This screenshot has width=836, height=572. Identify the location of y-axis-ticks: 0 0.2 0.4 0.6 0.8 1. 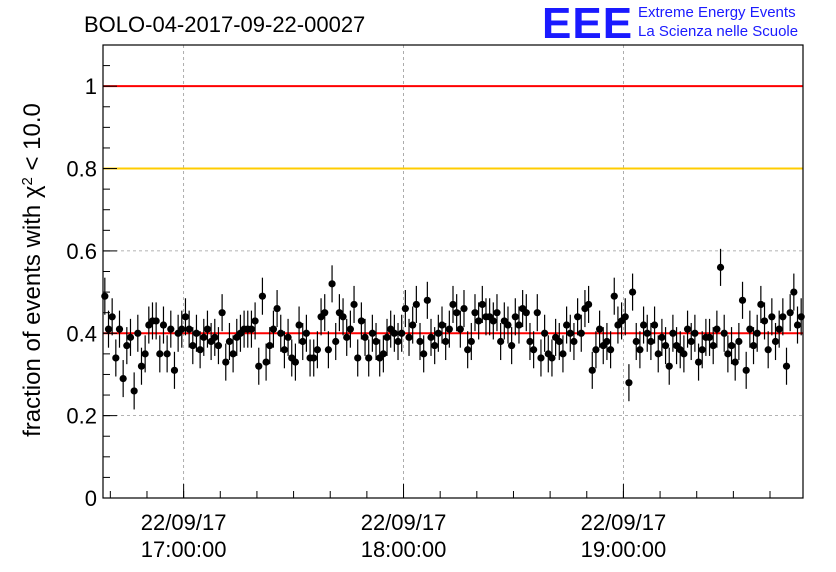
(91, 277).